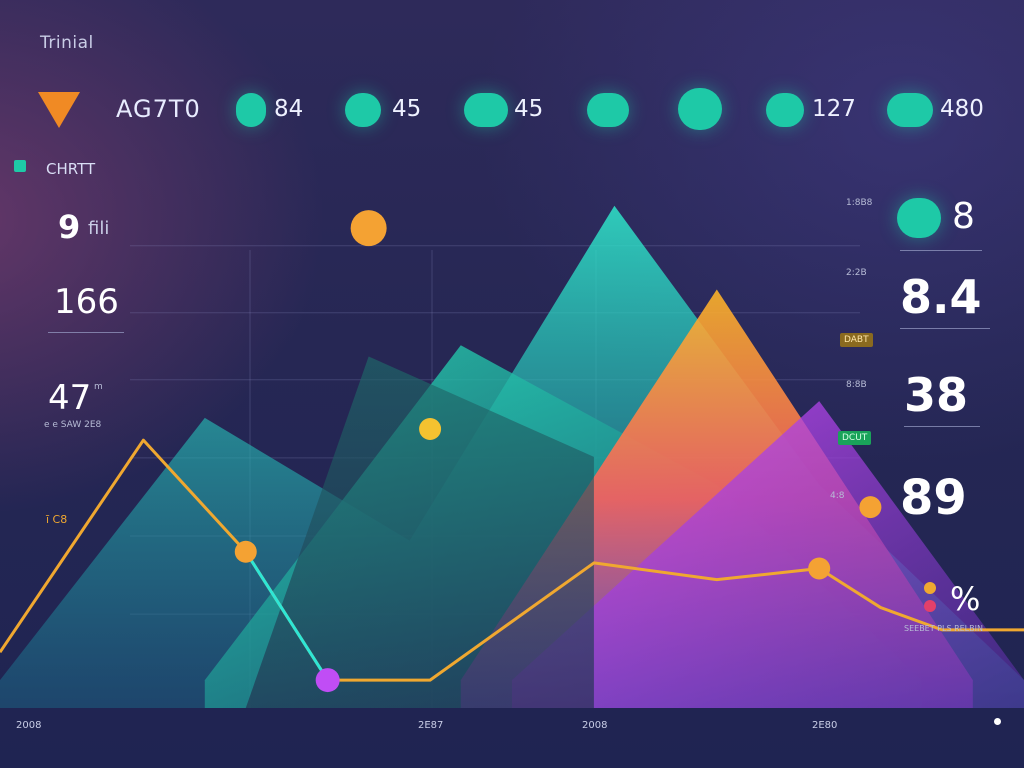  What do you see at coordinates (965, 599) in the screenshot?
I see `percent-symbol: %` at bounding box center [965, 599].